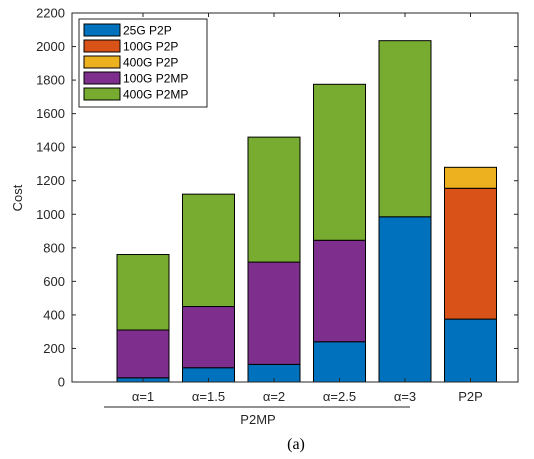  Describe the element at coordinates (17, 197) in the screenshot. I see `y-axis-label: Cost` at that location.